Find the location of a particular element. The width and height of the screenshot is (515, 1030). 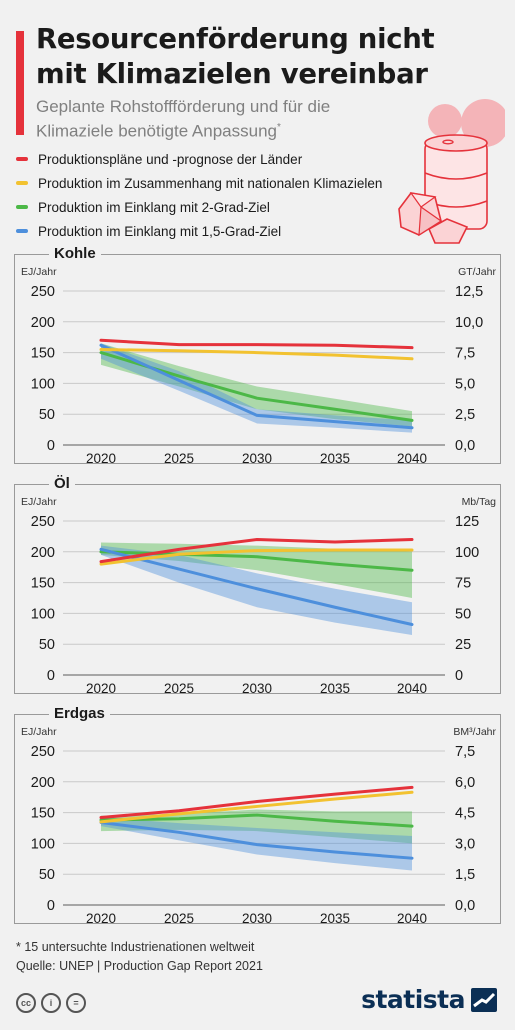

y-tick-label-right: 1,5 is located at coordinates (465, 875).